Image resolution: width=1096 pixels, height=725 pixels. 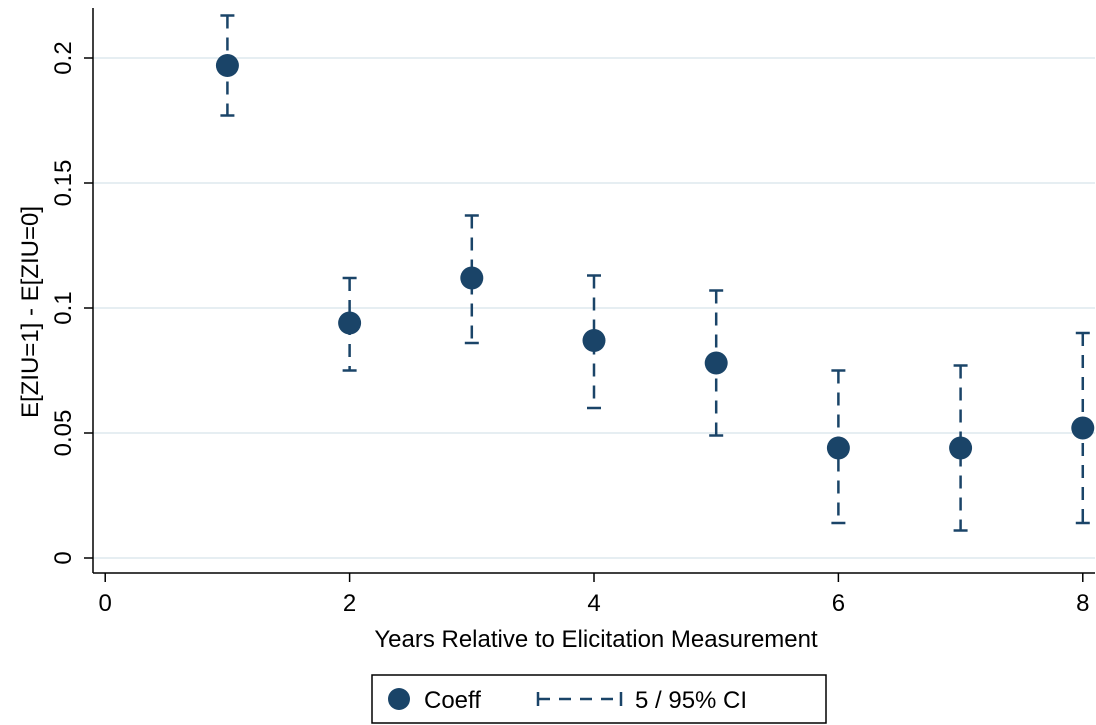 What do you see at coordinates (63, 183) in the screenshot?
I see `y-tick-label: 0.15` at bounding box center [63, 183].